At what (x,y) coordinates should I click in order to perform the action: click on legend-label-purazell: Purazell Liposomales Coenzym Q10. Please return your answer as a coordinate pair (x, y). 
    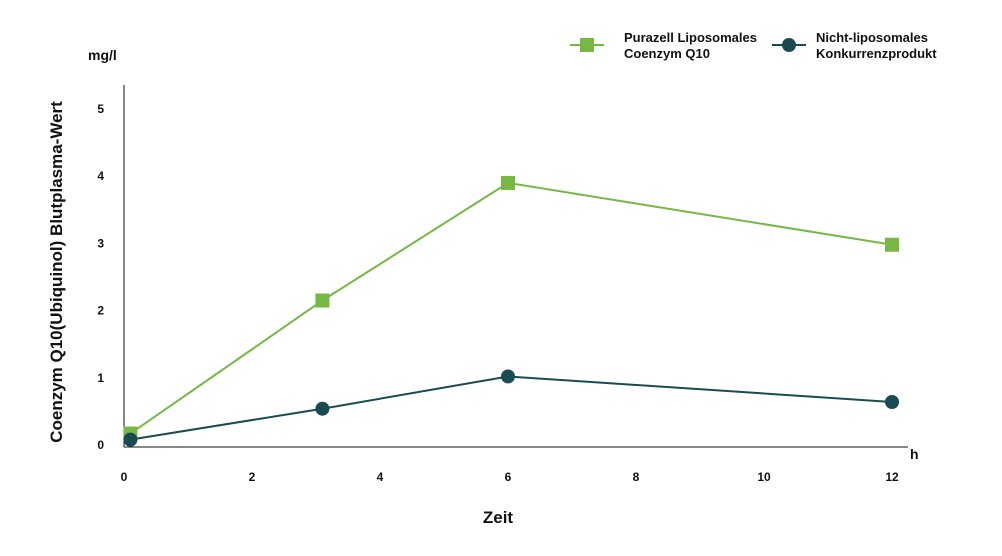
    Looking at the image, I should click on (692, 45).